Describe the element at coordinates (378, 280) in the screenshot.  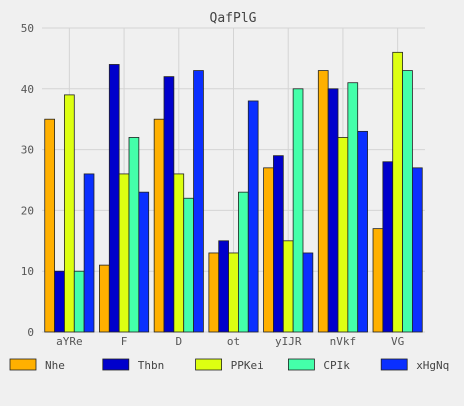
I see `bar-Nhe-VG` at that location.